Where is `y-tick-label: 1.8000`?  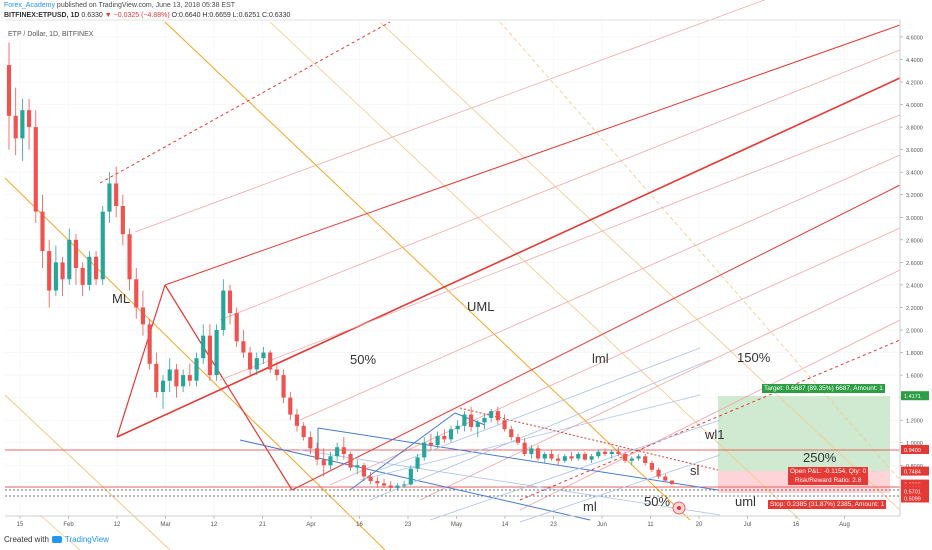 y-tick-label: 1.8000 is located at coordinates (914, 354).